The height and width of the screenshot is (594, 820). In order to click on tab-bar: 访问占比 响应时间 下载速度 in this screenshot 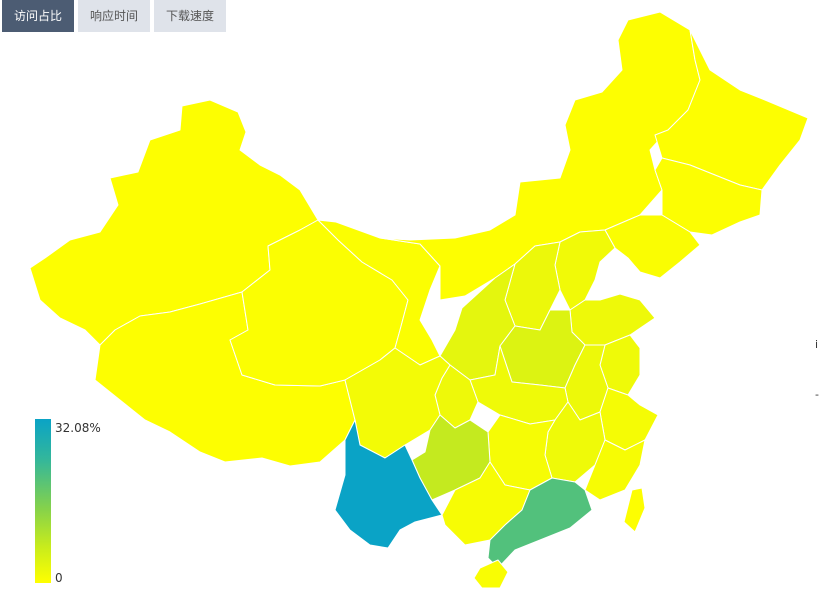, I will do `click(114, 16)`.